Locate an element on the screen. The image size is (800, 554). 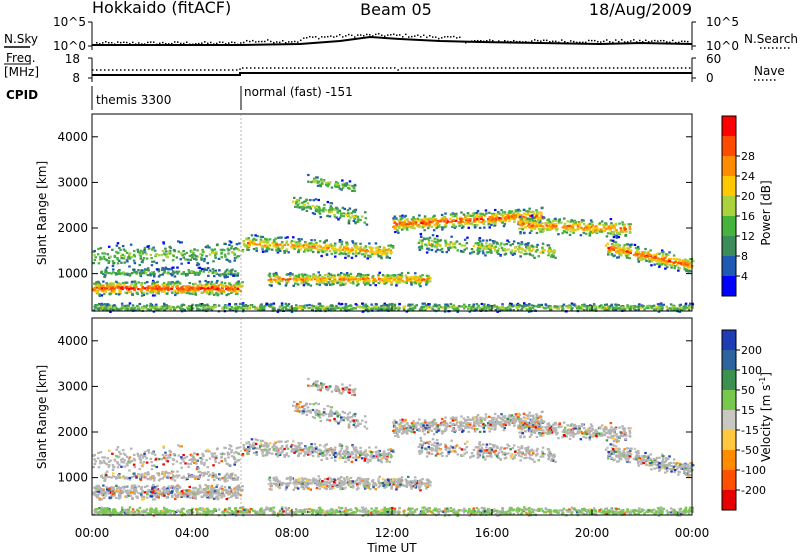
power-ytick-label: 2000 is located at coordinates (72, 228).